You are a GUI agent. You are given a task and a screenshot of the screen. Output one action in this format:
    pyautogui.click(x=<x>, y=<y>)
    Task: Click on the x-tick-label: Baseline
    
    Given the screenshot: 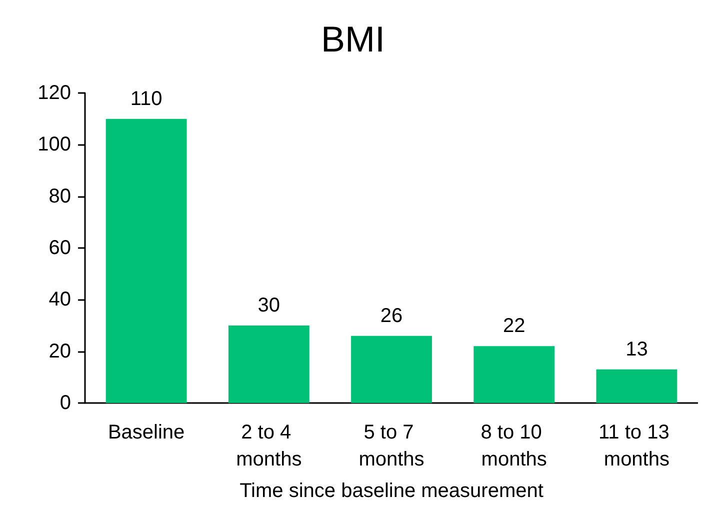 What is the action you would take?
    pyautogui.click(x=146, y=433)
    